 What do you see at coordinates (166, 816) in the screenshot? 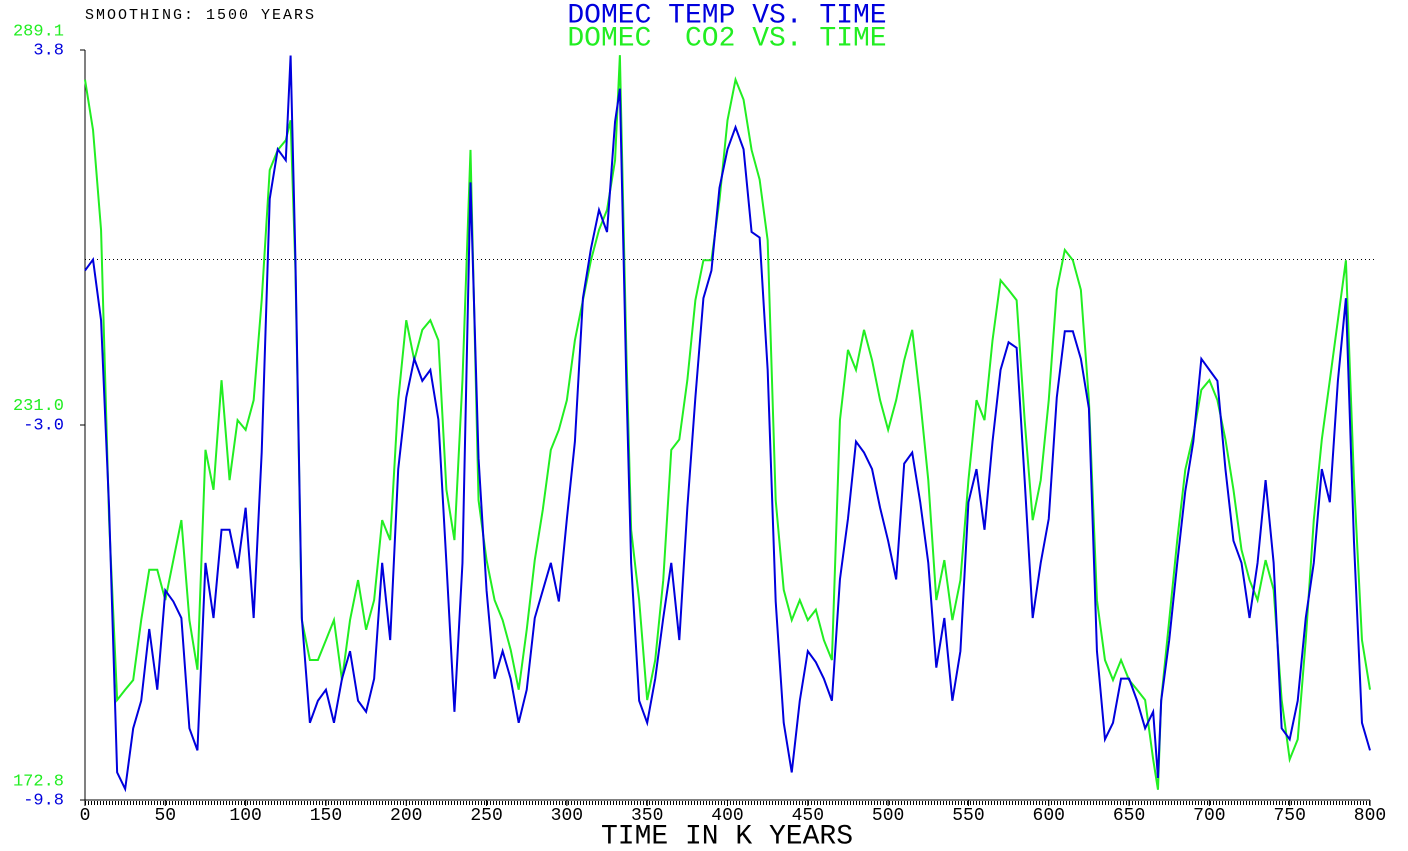
I see `x-tick-label: 50` at bounding box center [166, 816].